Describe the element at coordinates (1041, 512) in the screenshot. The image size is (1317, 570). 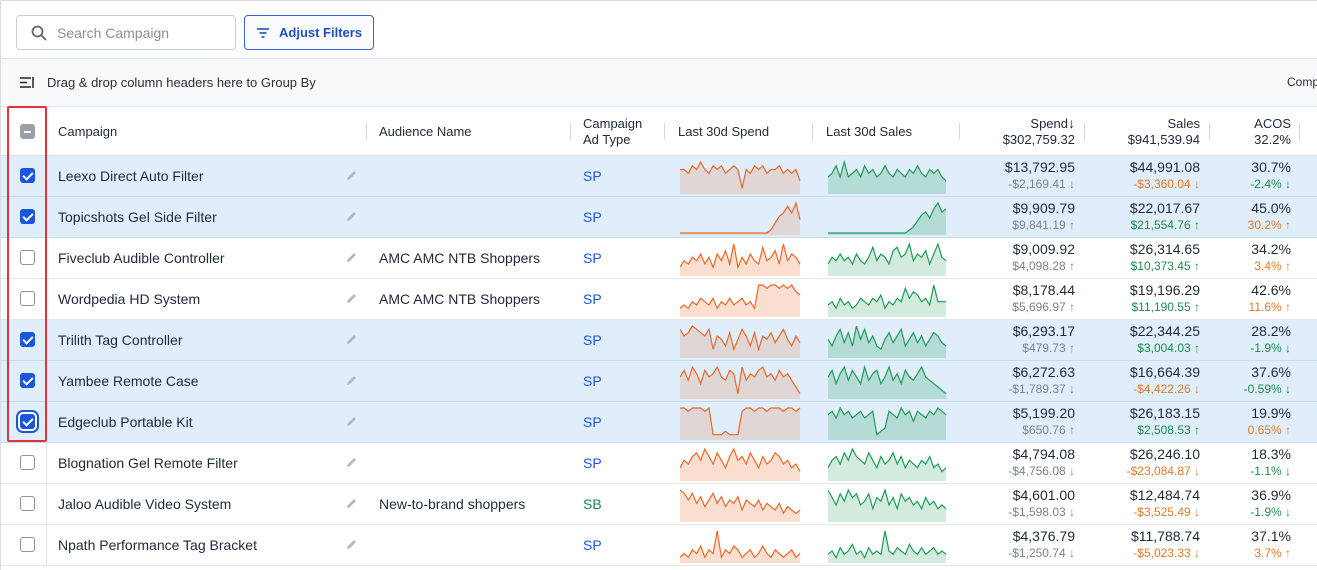
I see `spend-delta: -$1,598.03 ↓` at that location.